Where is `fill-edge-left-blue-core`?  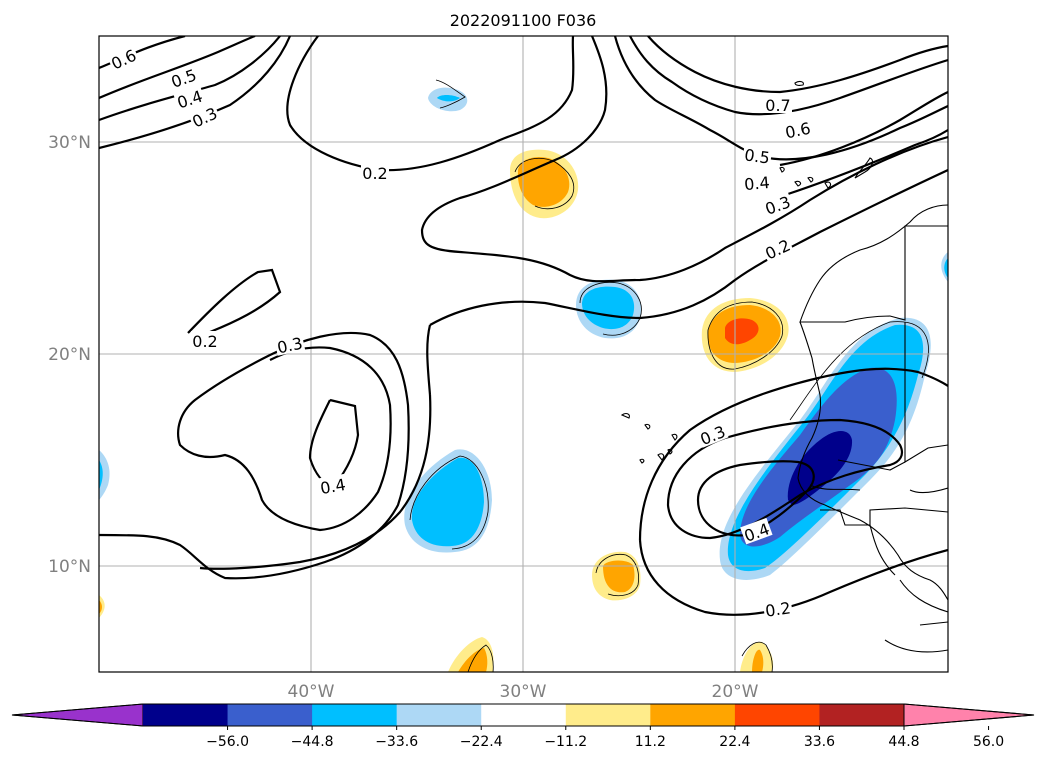 fill-edge-left-blue-core is located at coordinates (101, 475).